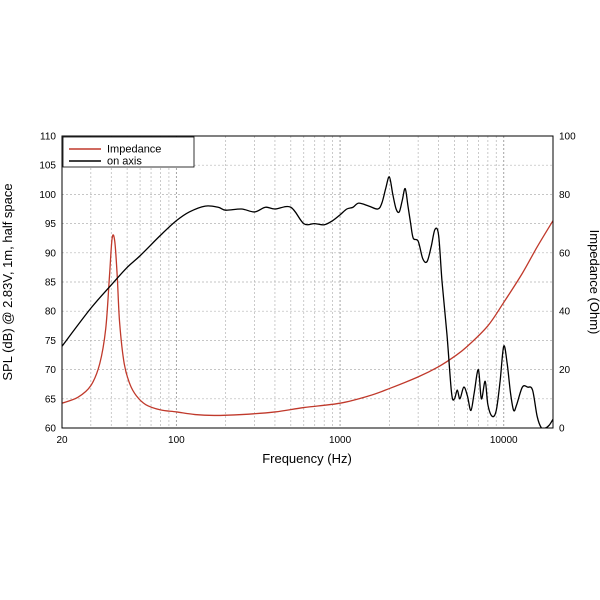 This screenshot has height=600, width=600. What do you see at coordinates (567, 137) in the screenshot?
I see `y2-tick-label: 100` at bounding box center [567, 137].